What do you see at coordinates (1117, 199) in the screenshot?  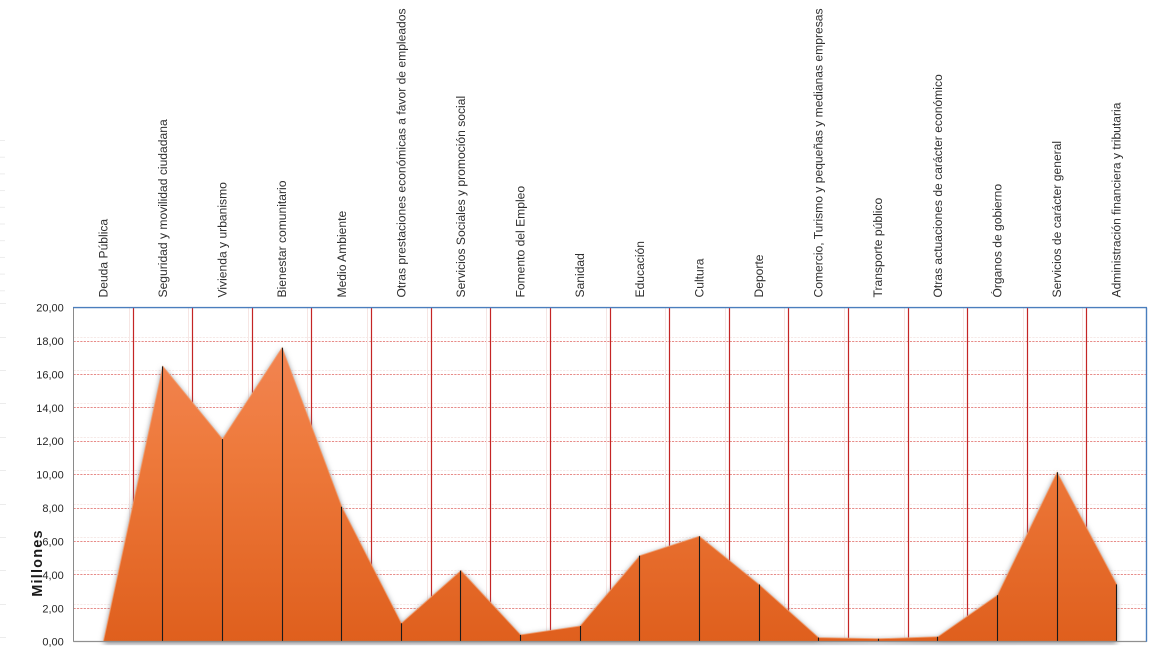 I see `svg-text:Administración financiera y tr: Administración financiera y tributaria` at bounding box center [1117, 199].